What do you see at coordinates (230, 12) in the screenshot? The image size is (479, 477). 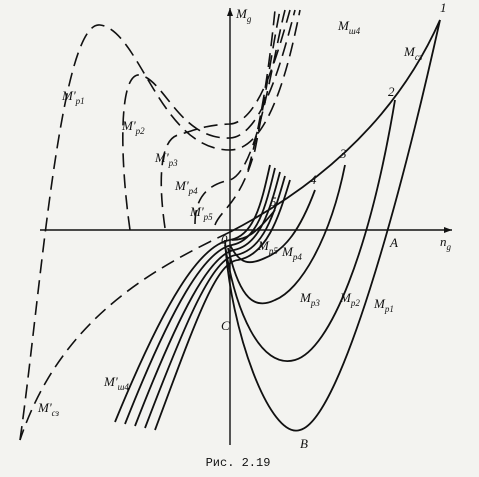 I see `y-arrow` at bounding box center [230, 12].